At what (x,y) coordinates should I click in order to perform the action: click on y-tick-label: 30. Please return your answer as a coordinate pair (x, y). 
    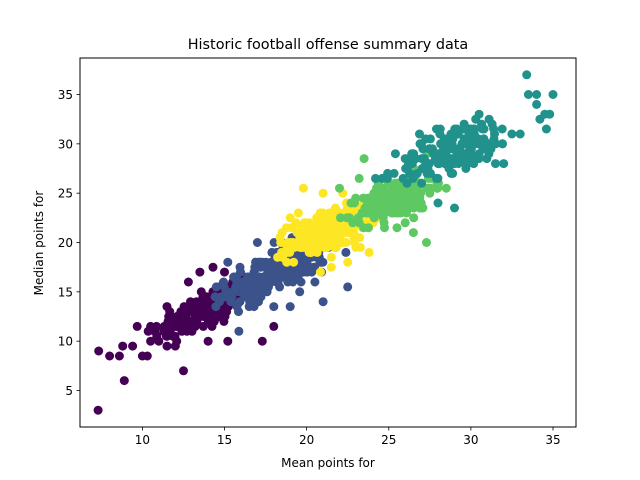
    Looking at the image, I should click on (65, 144).